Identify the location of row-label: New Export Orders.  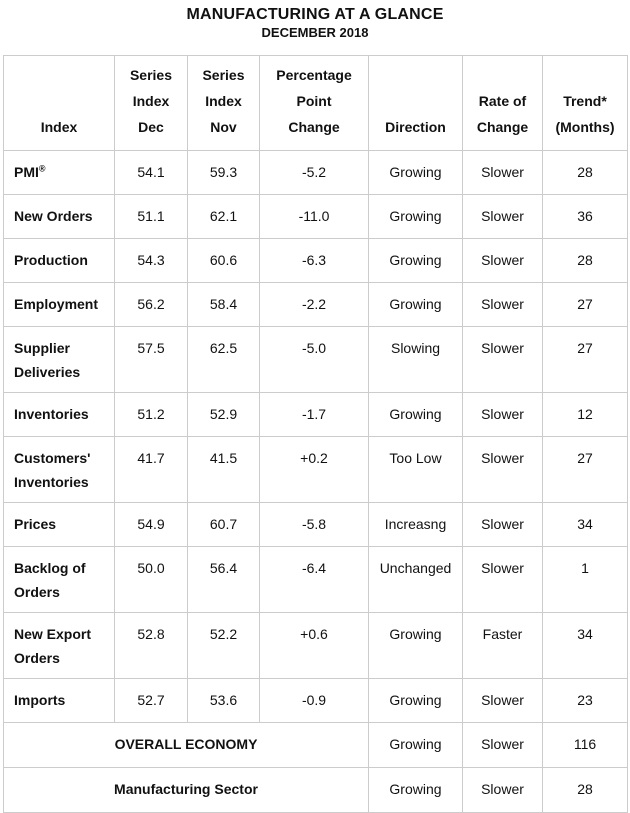
(59, 645).